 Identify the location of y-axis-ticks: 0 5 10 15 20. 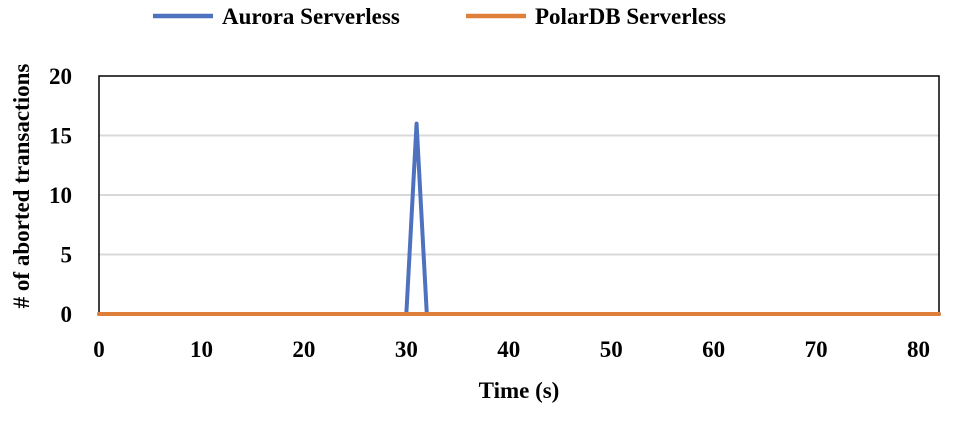
(60, 195).